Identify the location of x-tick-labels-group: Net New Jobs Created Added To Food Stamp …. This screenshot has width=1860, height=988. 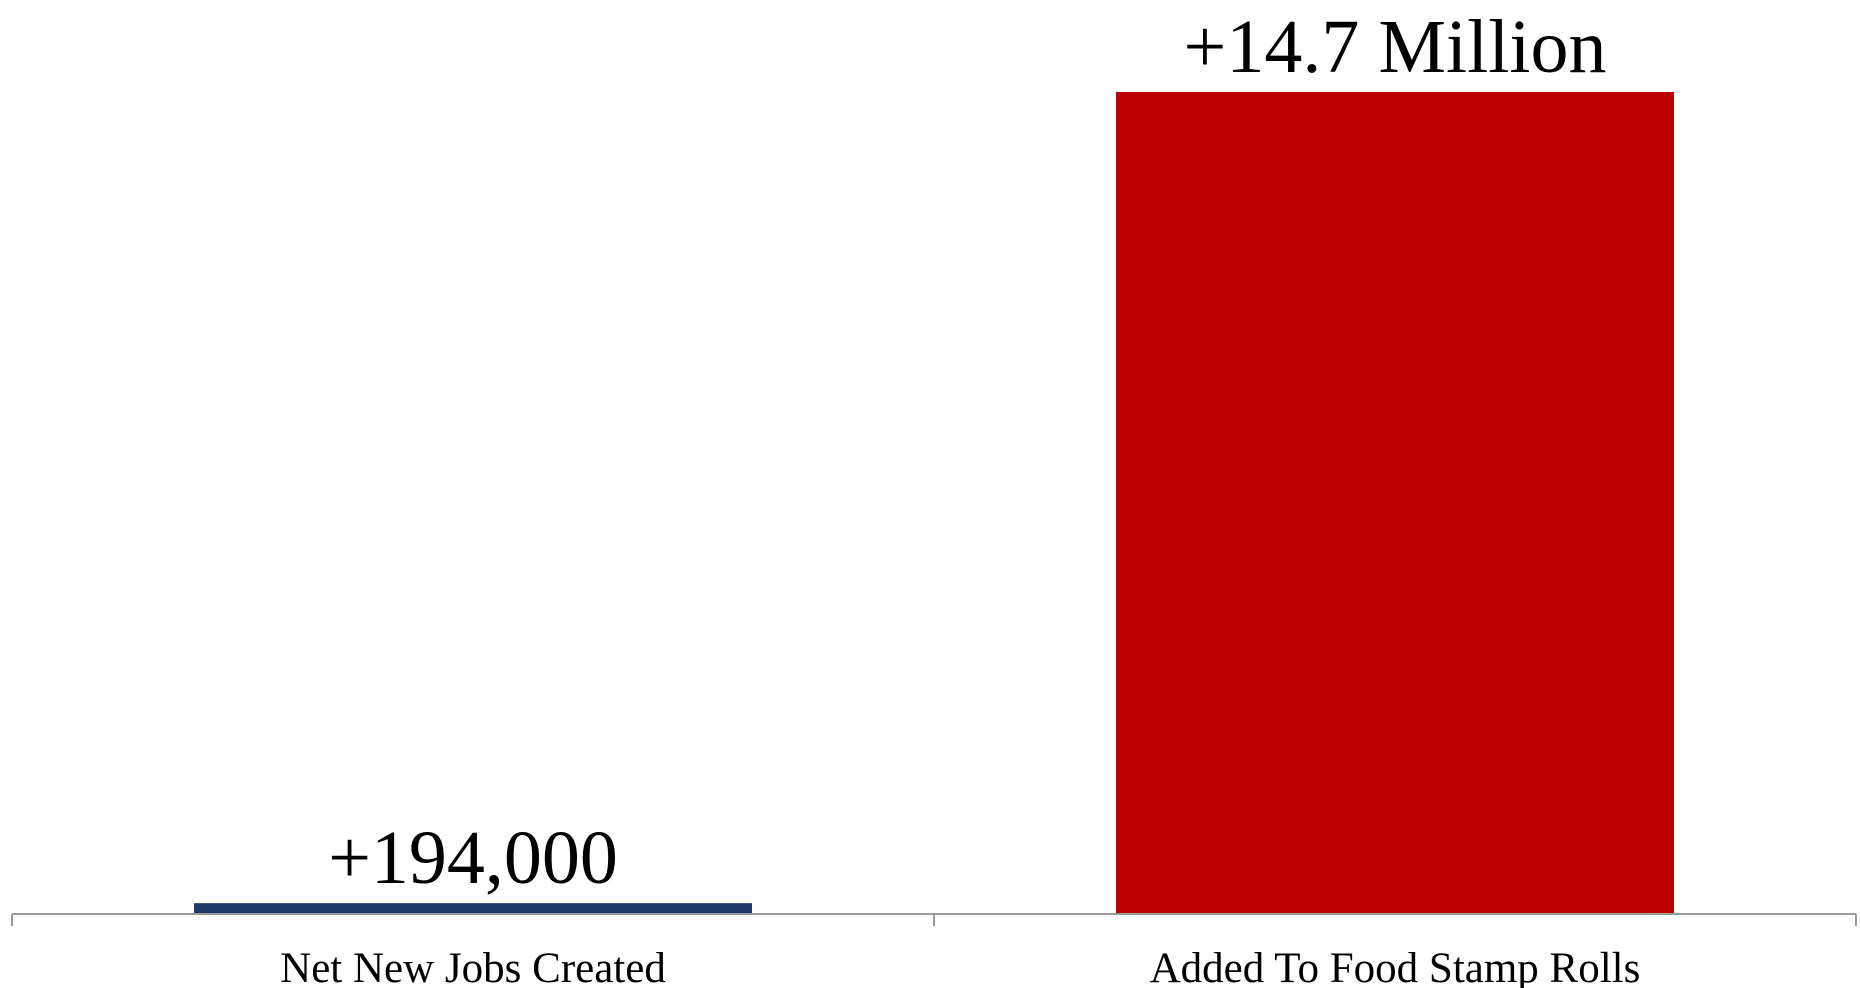
(960, 966).